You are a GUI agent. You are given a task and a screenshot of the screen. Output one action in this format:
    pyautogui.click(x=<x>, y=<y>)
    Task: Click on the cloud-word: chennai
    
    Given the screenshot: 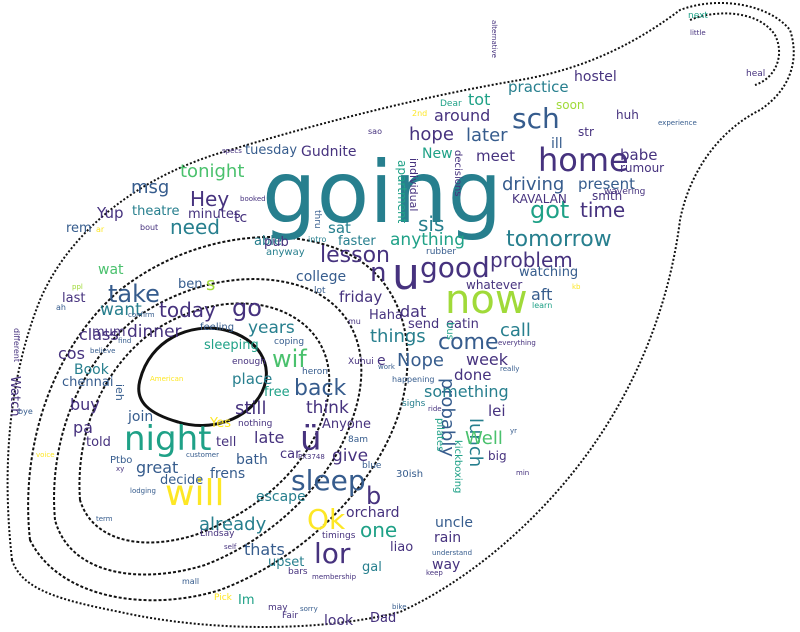 What is the action you would take?
    pyautogui.click(x=88, y=382)
    